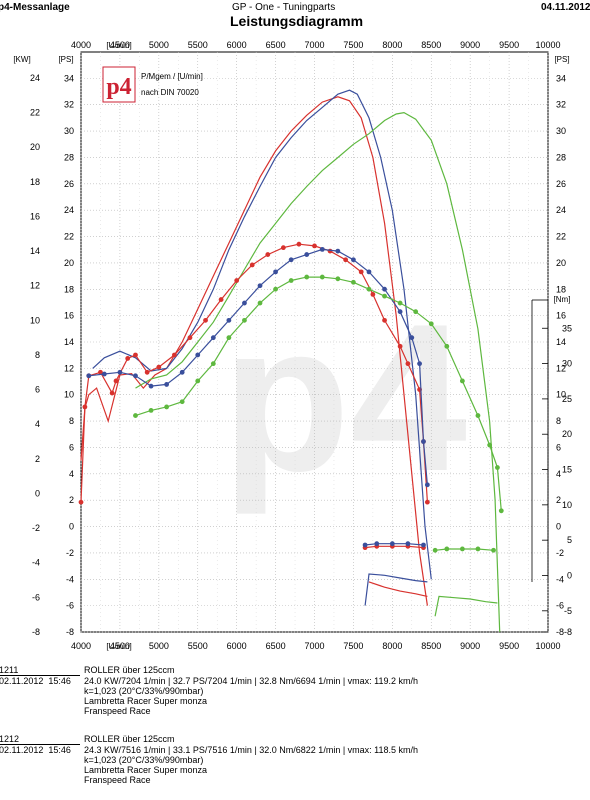 The width and height of the screenshot is (590, 800). What do you see at coordinates (36, 563) in the screenshot?
I see `kw-tick-label: -4` at bounding box center [36, 563].